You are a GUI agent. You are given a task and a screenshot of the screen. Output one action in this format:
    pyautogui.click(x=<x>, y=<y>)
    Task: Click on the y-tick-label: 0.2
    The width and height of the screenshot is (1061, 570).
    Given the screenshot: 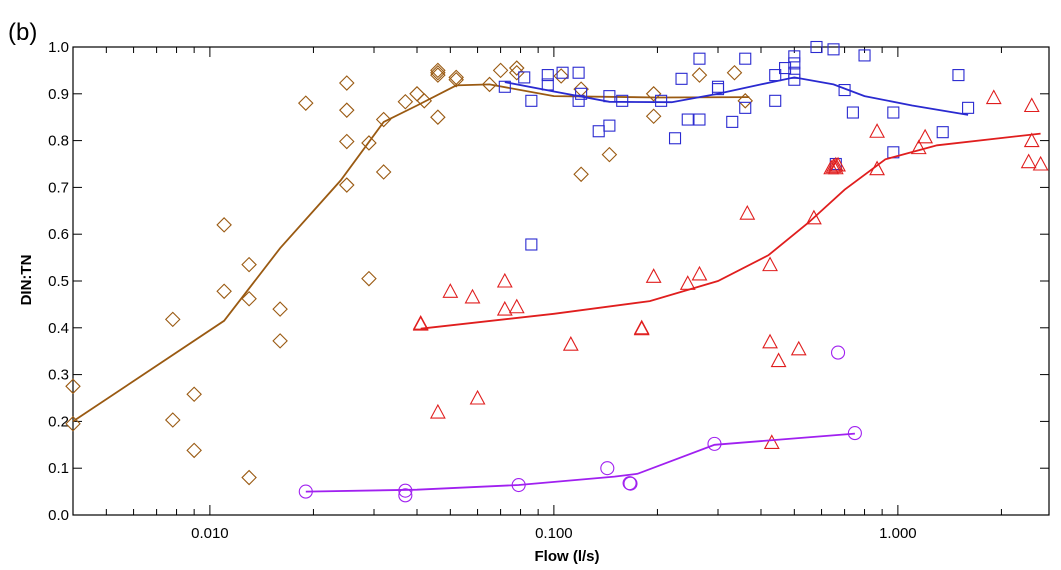 What is the action you would take?
    pyautogui.click(x=58, y=421)
    